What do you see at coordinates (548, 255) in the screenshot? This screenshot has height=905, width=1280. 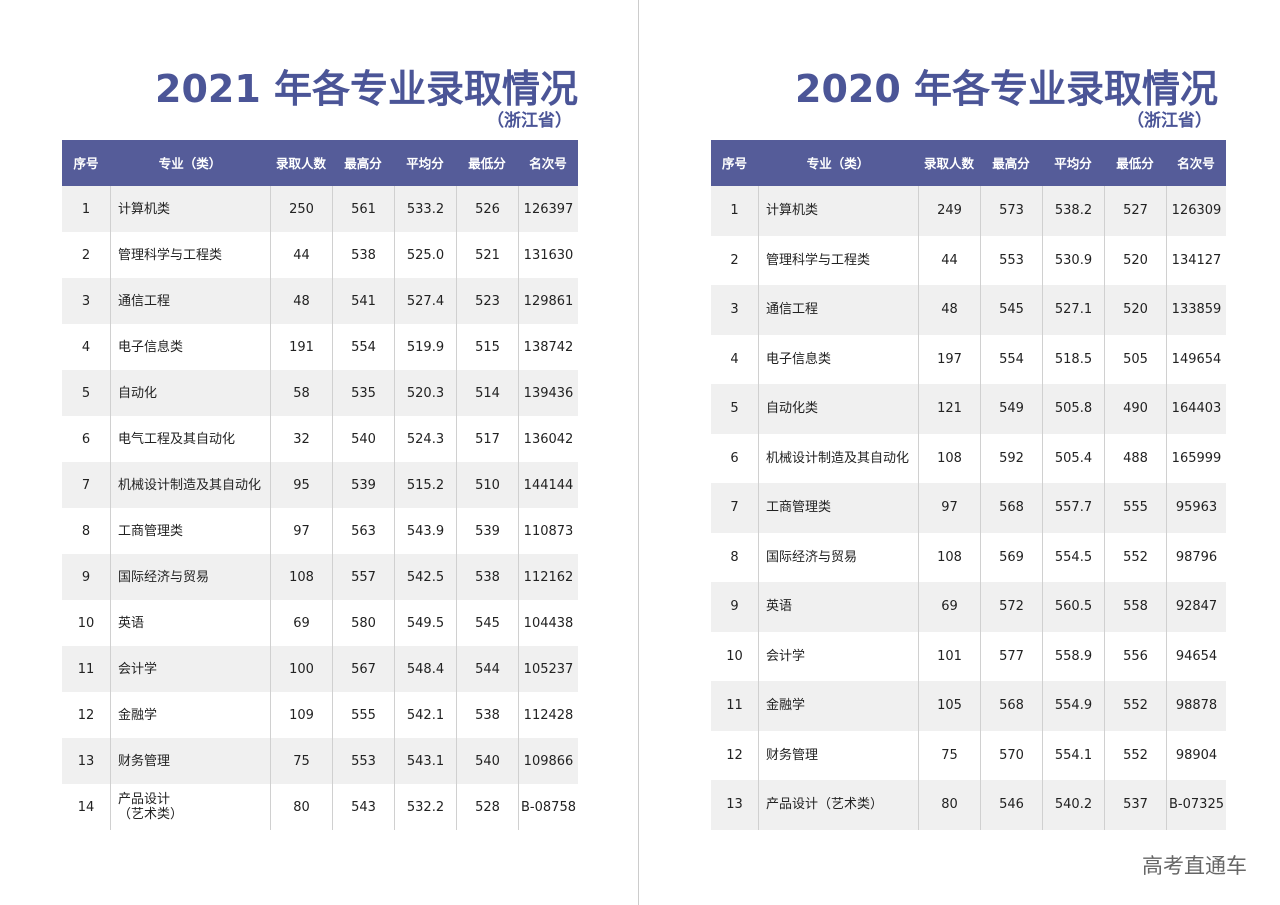 I see `table-cell: 131630` at bounding box center [548, 255].